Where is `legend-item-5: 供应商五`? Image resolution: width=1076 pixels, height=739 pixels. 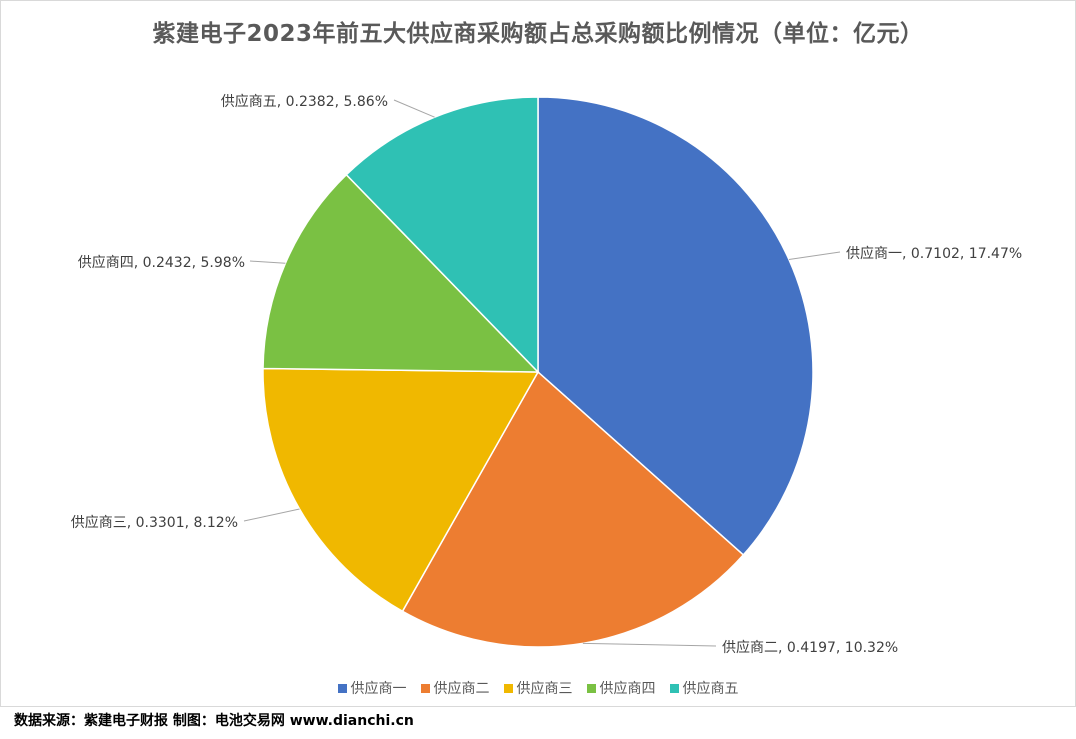
legend-item-5: 供应商五 is located at coordinates (704, 688).